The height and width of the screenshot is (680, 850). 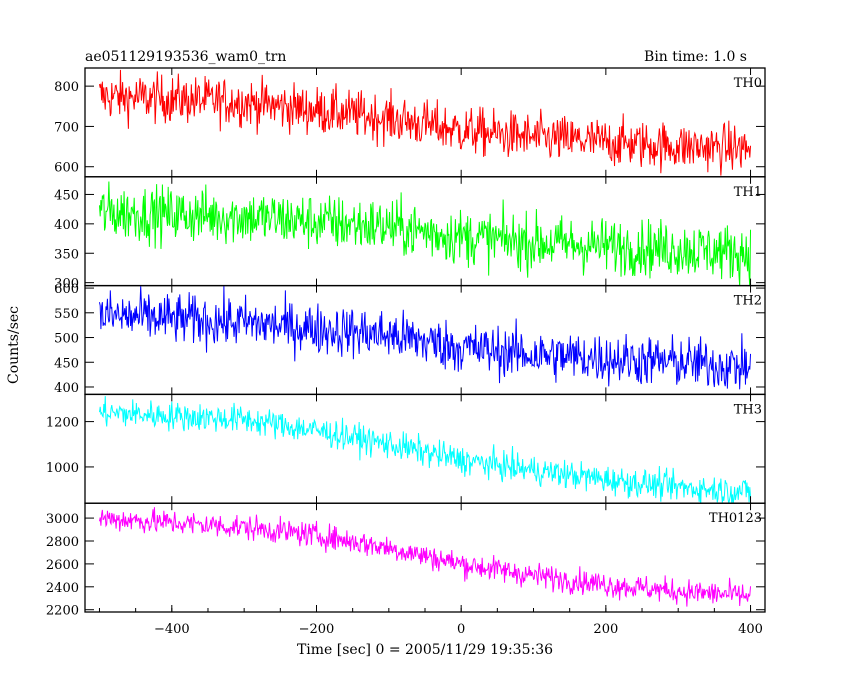 I want to click on series-line-th1, so click(x=425, y=233).